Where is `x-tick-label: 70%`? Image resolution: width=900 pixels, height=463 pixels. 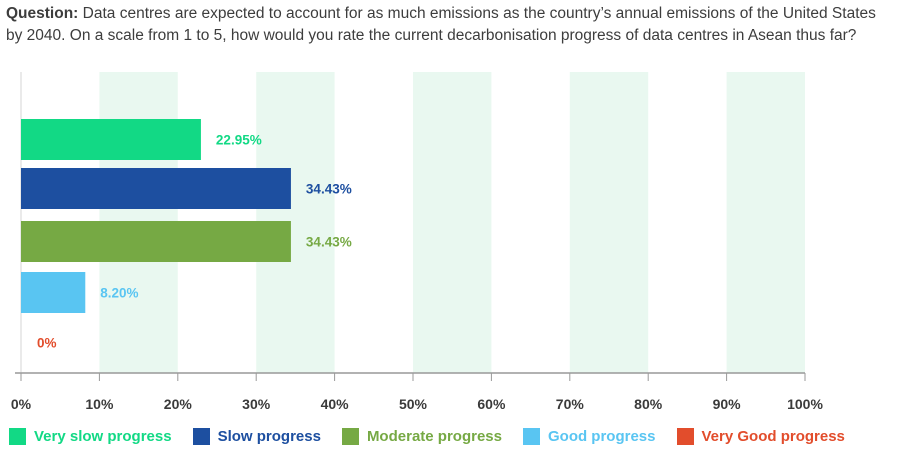
x-tick-label: 70% is located at coordinates (570, 404).